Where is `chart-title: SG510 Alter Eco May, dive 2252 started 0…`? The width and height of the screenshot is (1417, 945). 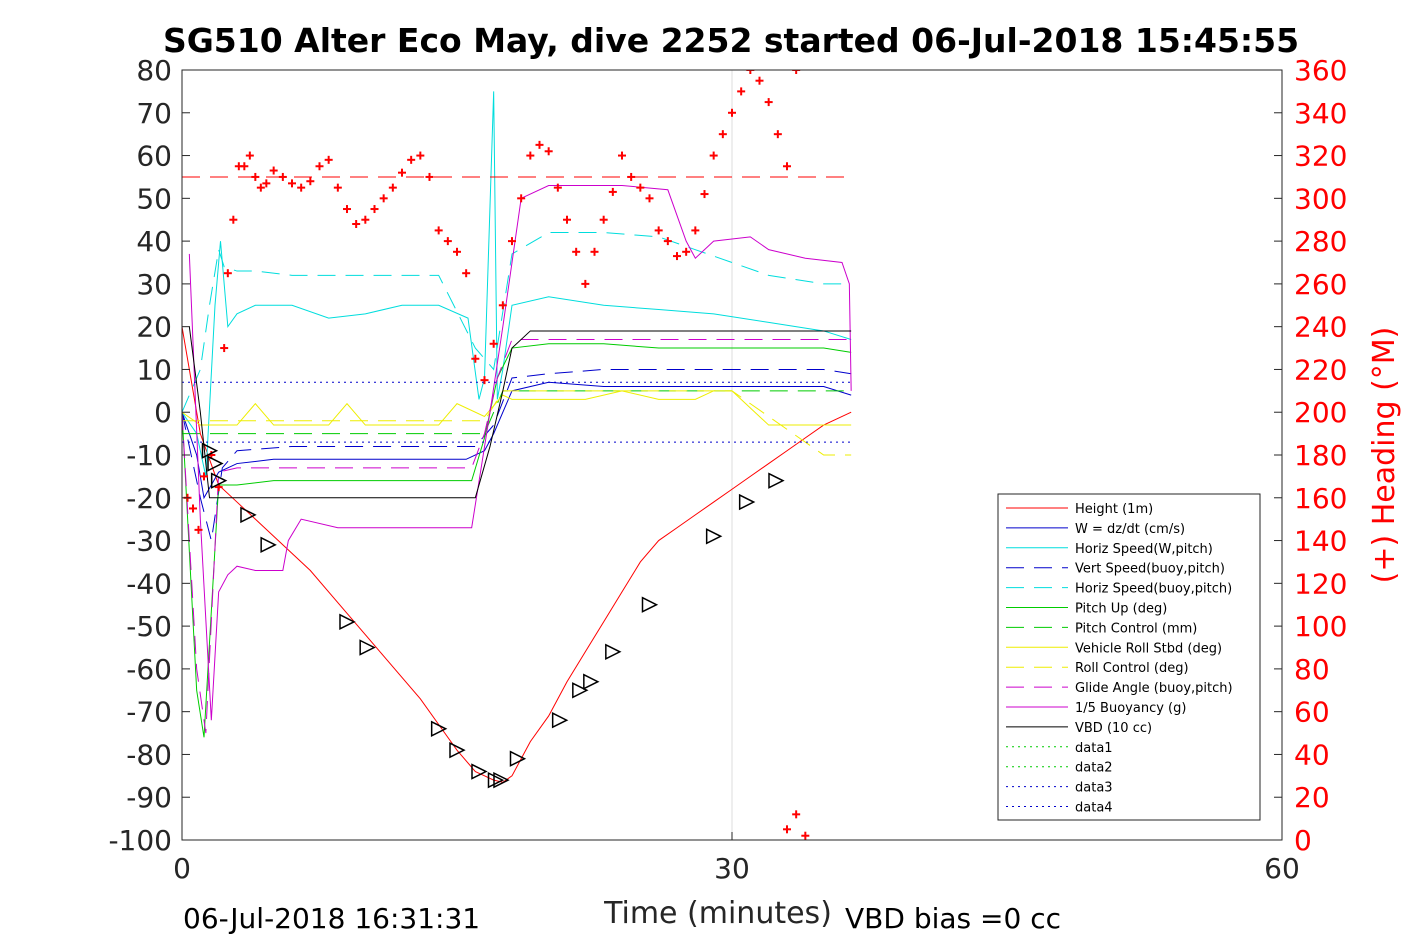
chart-title: SG510 Alter Eco May, dive 2252 started 0… is located at coordinates (731, 40).